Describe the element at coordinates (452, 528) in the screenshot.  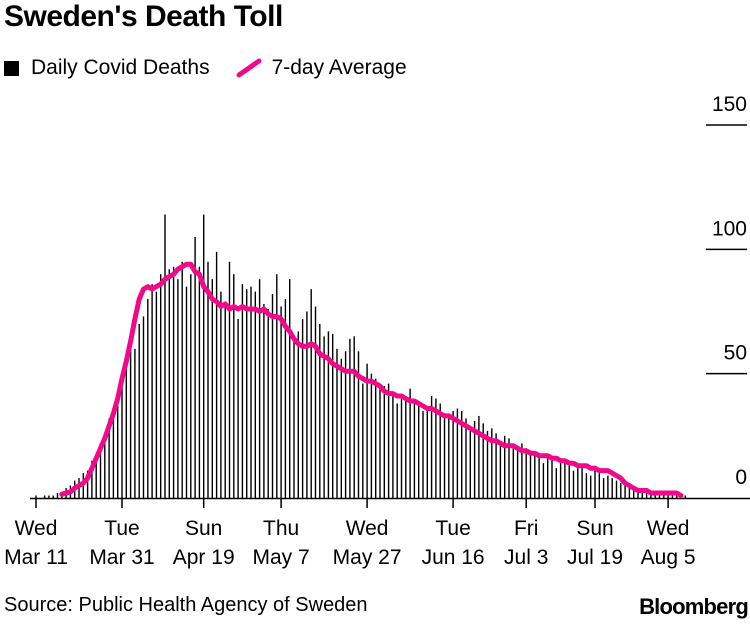
I see `x-tick-label-weekday: Tue` at that location.